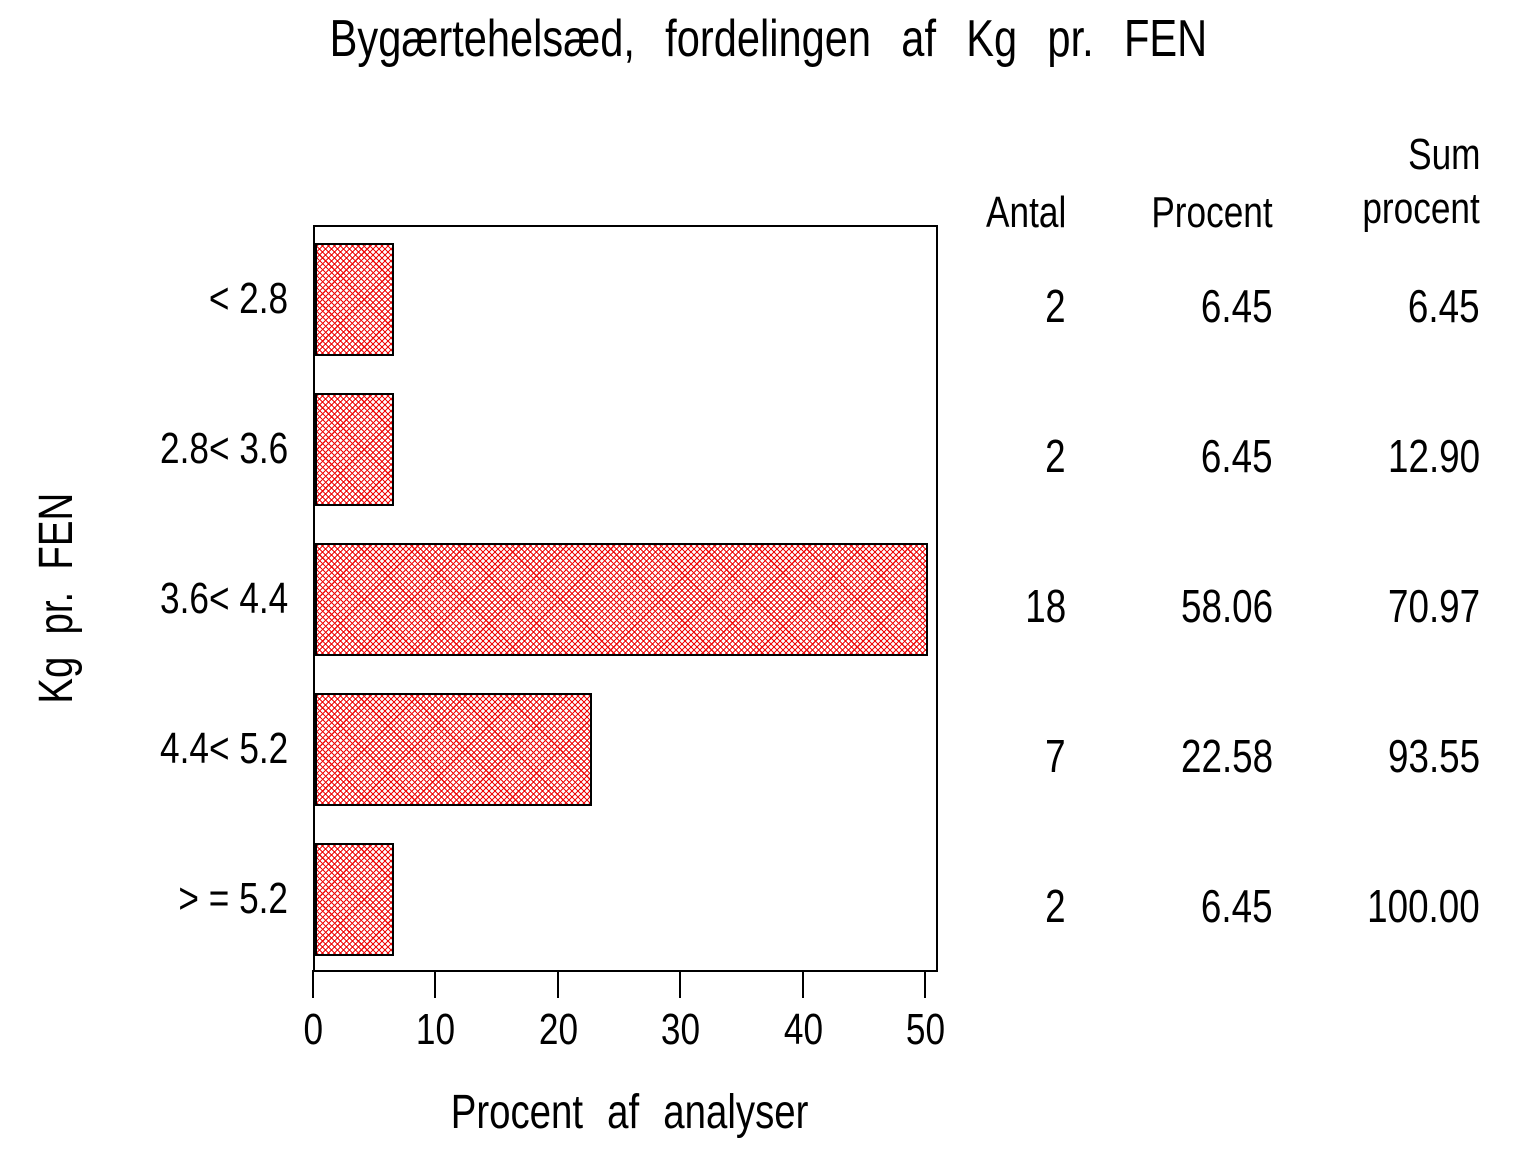  What do you see at coordinates (1237, 306) in the screenshot?
I see `cell-procent-0: 6.45` at bounding box center [1237, 306].